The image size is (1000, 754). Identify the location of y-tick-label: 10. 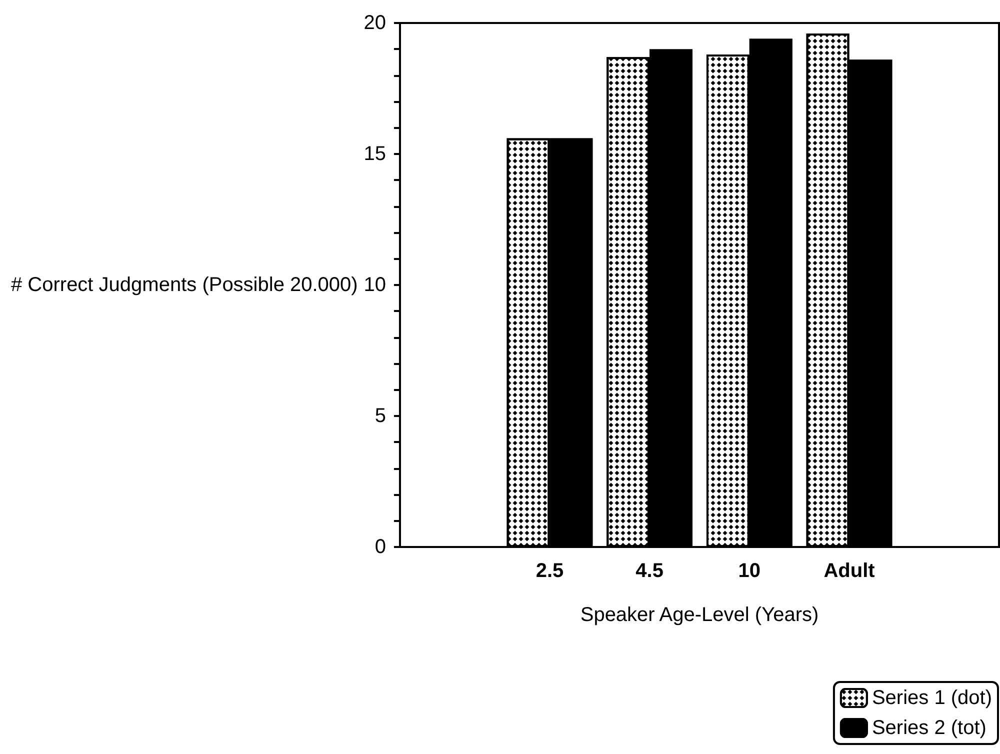
(375, 285).